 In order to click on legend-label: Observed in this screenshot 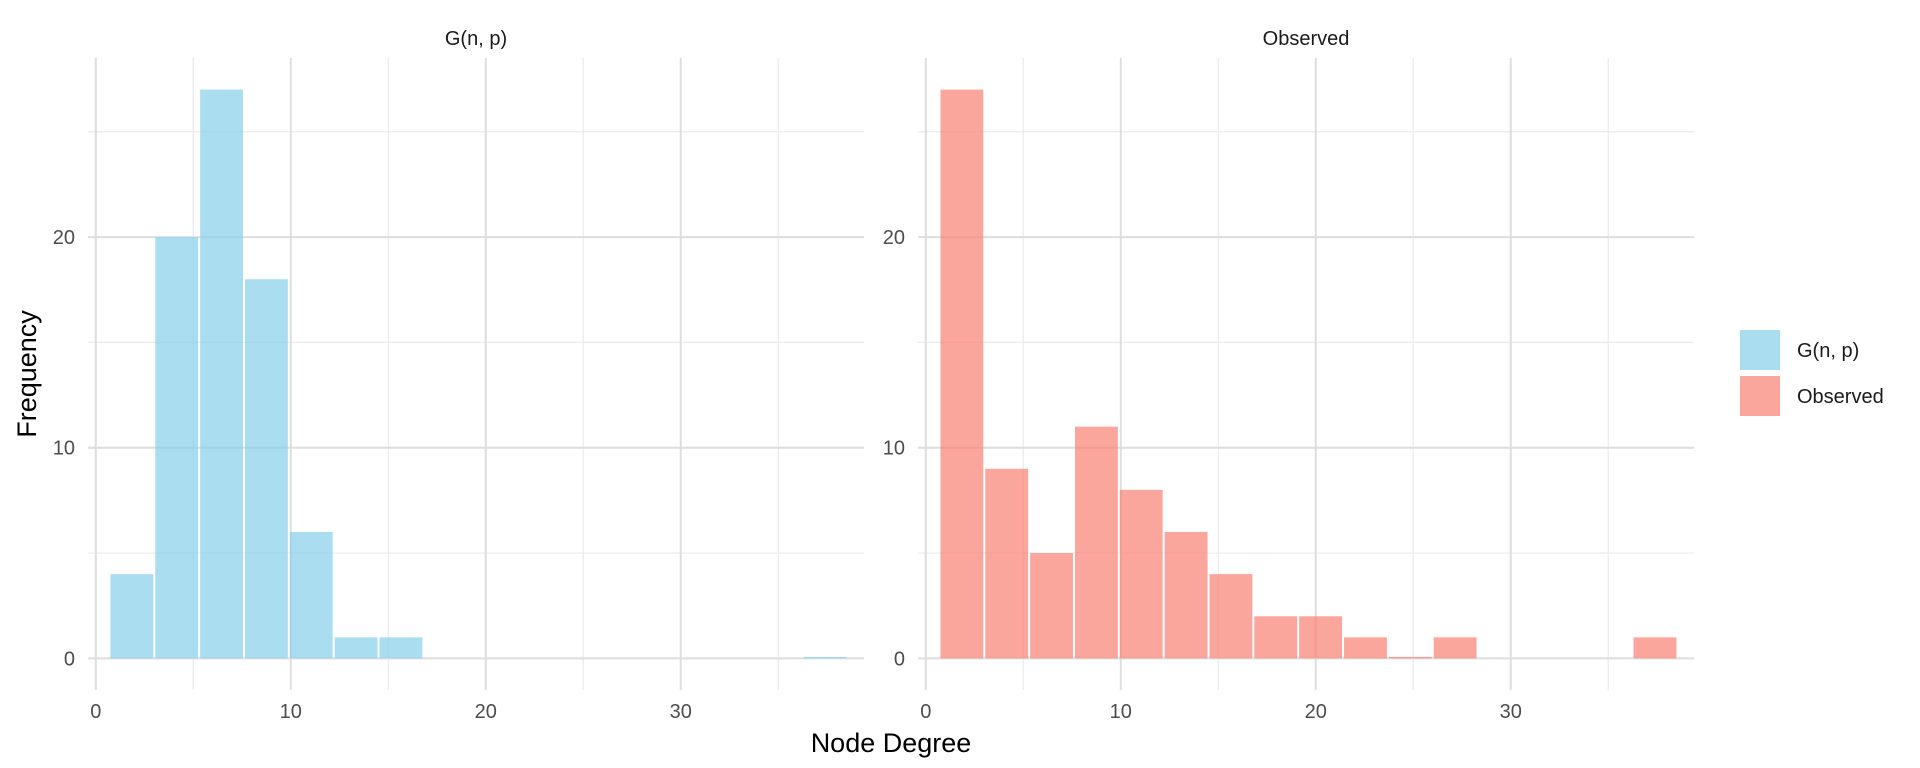, I will do `click(1840, 397)`.